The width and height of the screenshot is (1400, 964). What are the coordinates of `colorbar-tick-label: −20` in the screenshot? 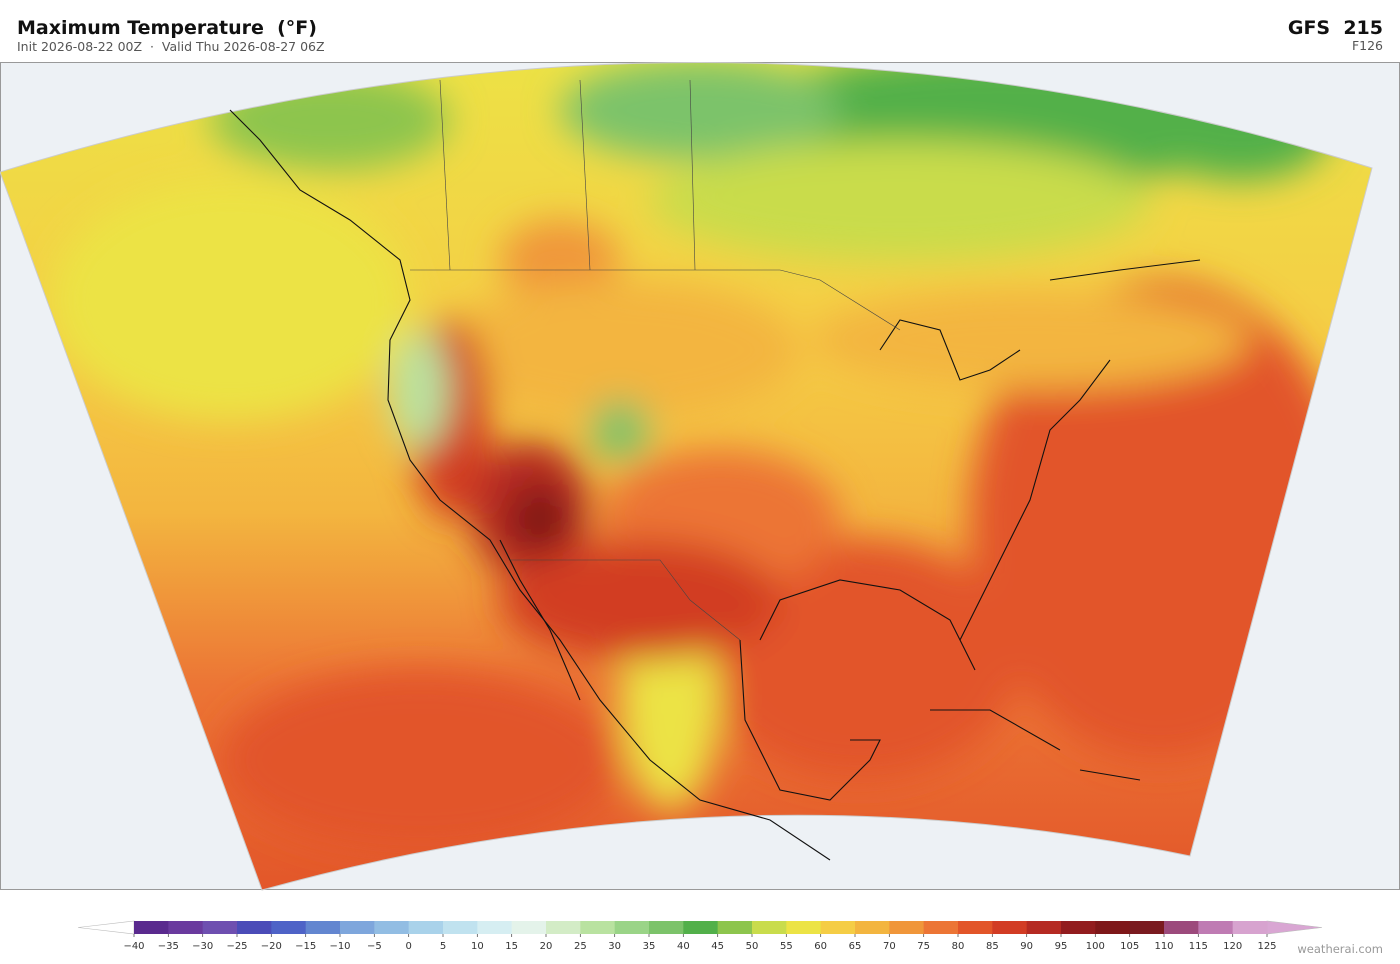 It's located at (271, 946).